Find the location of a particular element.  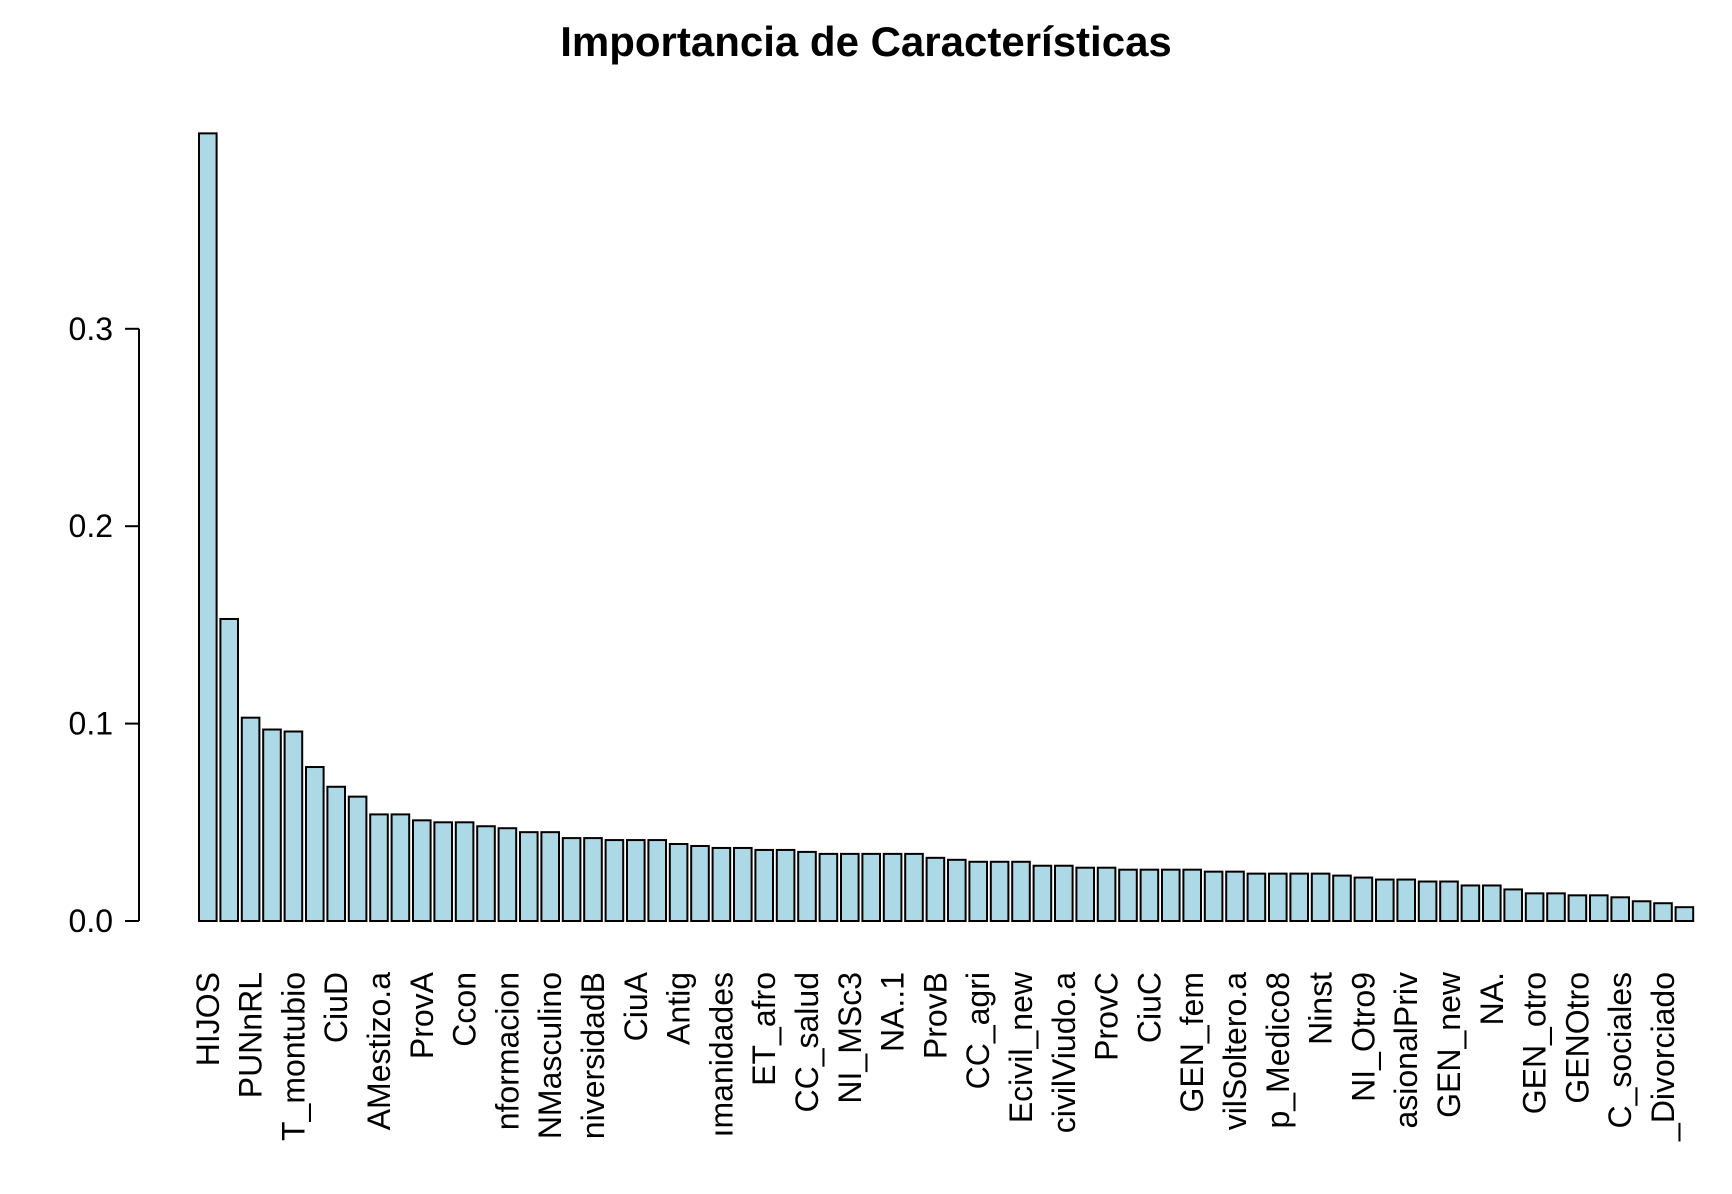

x-tick-label: GEN_new is located at coordinates (1449, 1044).